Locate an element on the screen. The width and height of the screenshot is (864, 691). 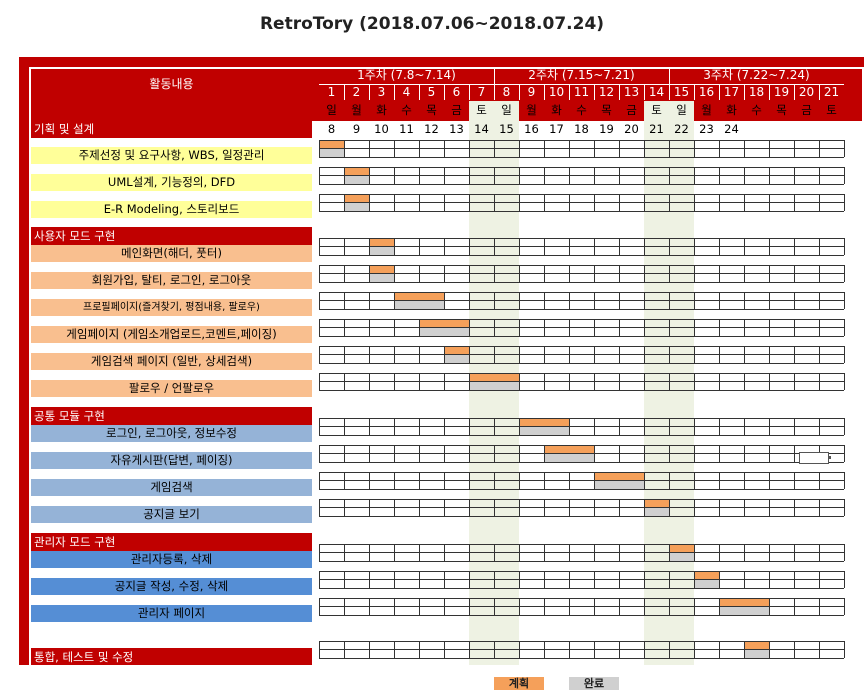
task-label: 공지글 보기 is located at coordinates (171, 514).